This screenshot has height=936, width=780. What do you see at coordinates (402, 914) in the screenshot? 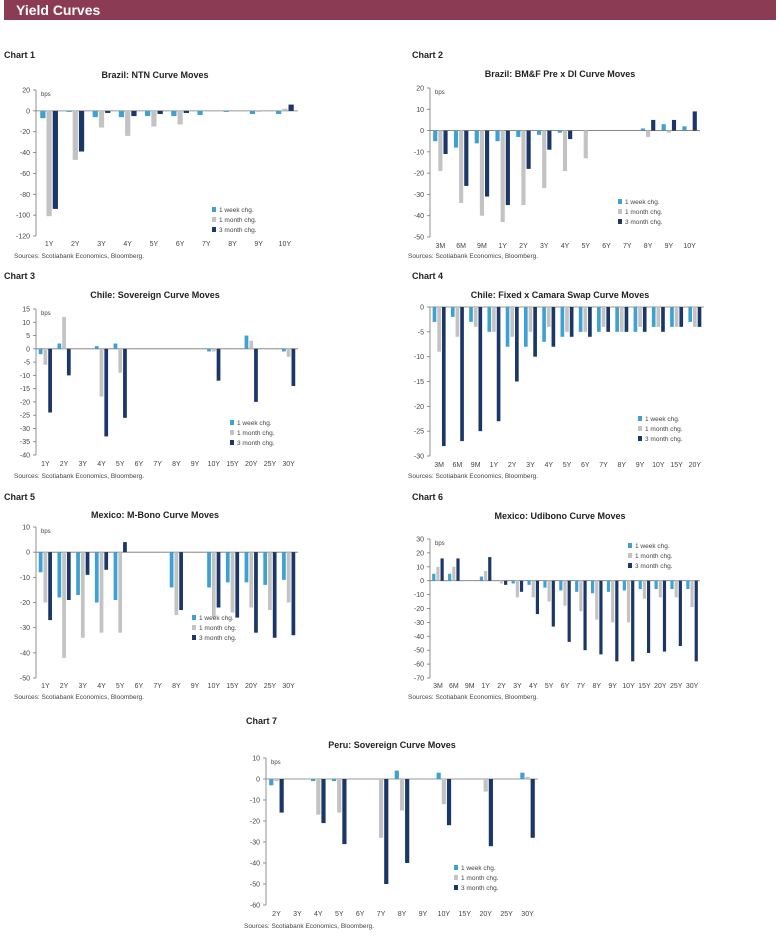
I see `x-tick-label: 8Y` at bounding box center [402, 914].